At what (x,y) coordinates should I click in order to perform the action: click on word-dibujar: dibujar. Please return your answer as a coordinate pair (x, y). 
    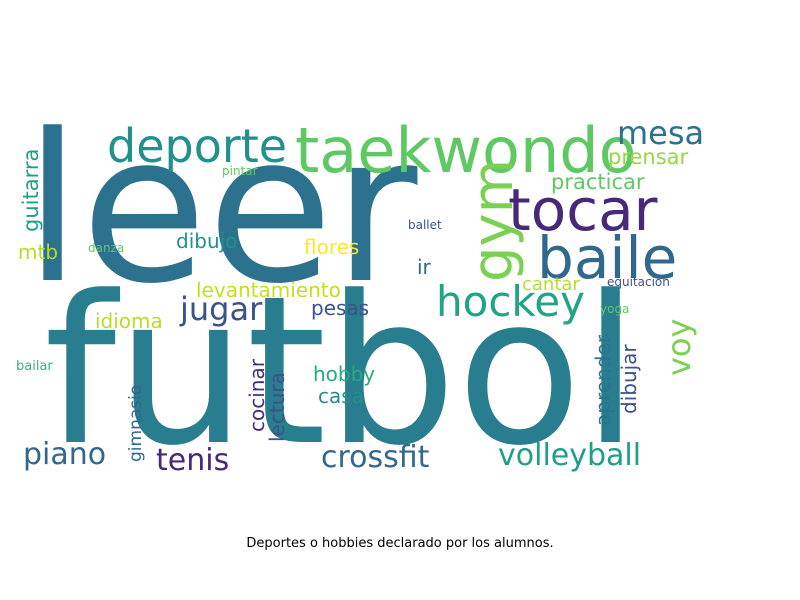
    Looking at the image, I should click on (629, 379).